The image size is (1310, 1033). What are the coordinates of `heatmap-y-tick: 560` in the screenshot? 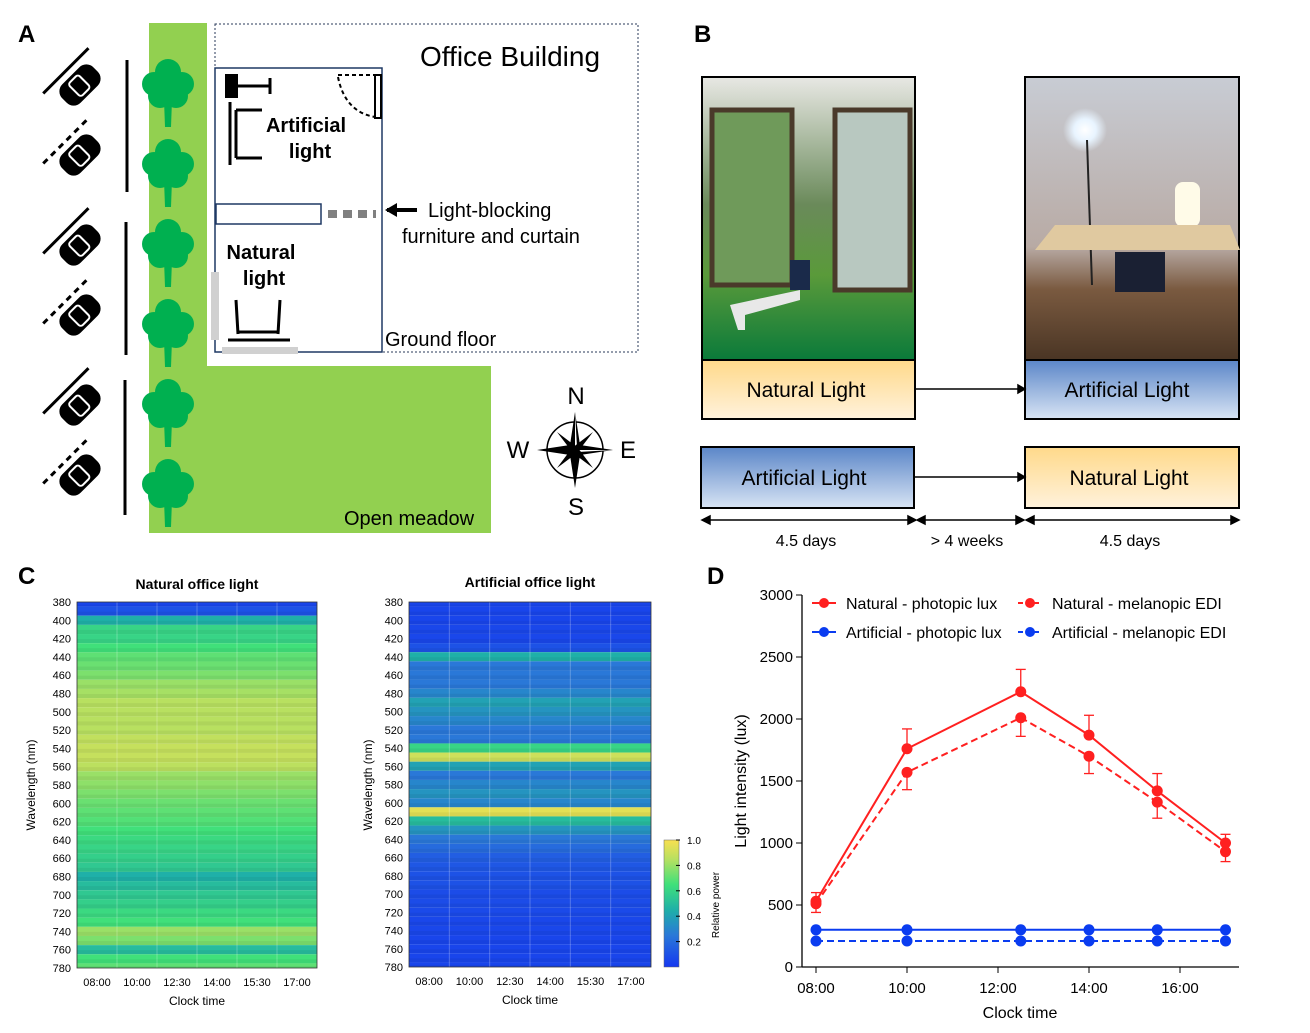 It's located at (62, 768).